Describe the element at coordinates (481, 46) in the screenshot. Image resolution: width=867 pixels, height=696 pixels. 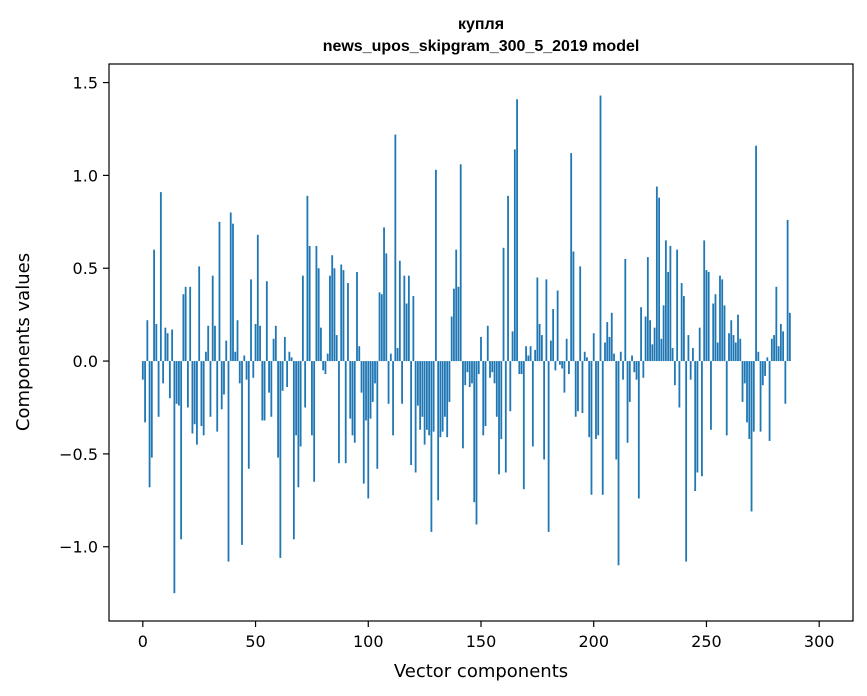
I see `chart-title-line2: news_upos_skipgram_300_5_2019 model` at that location.